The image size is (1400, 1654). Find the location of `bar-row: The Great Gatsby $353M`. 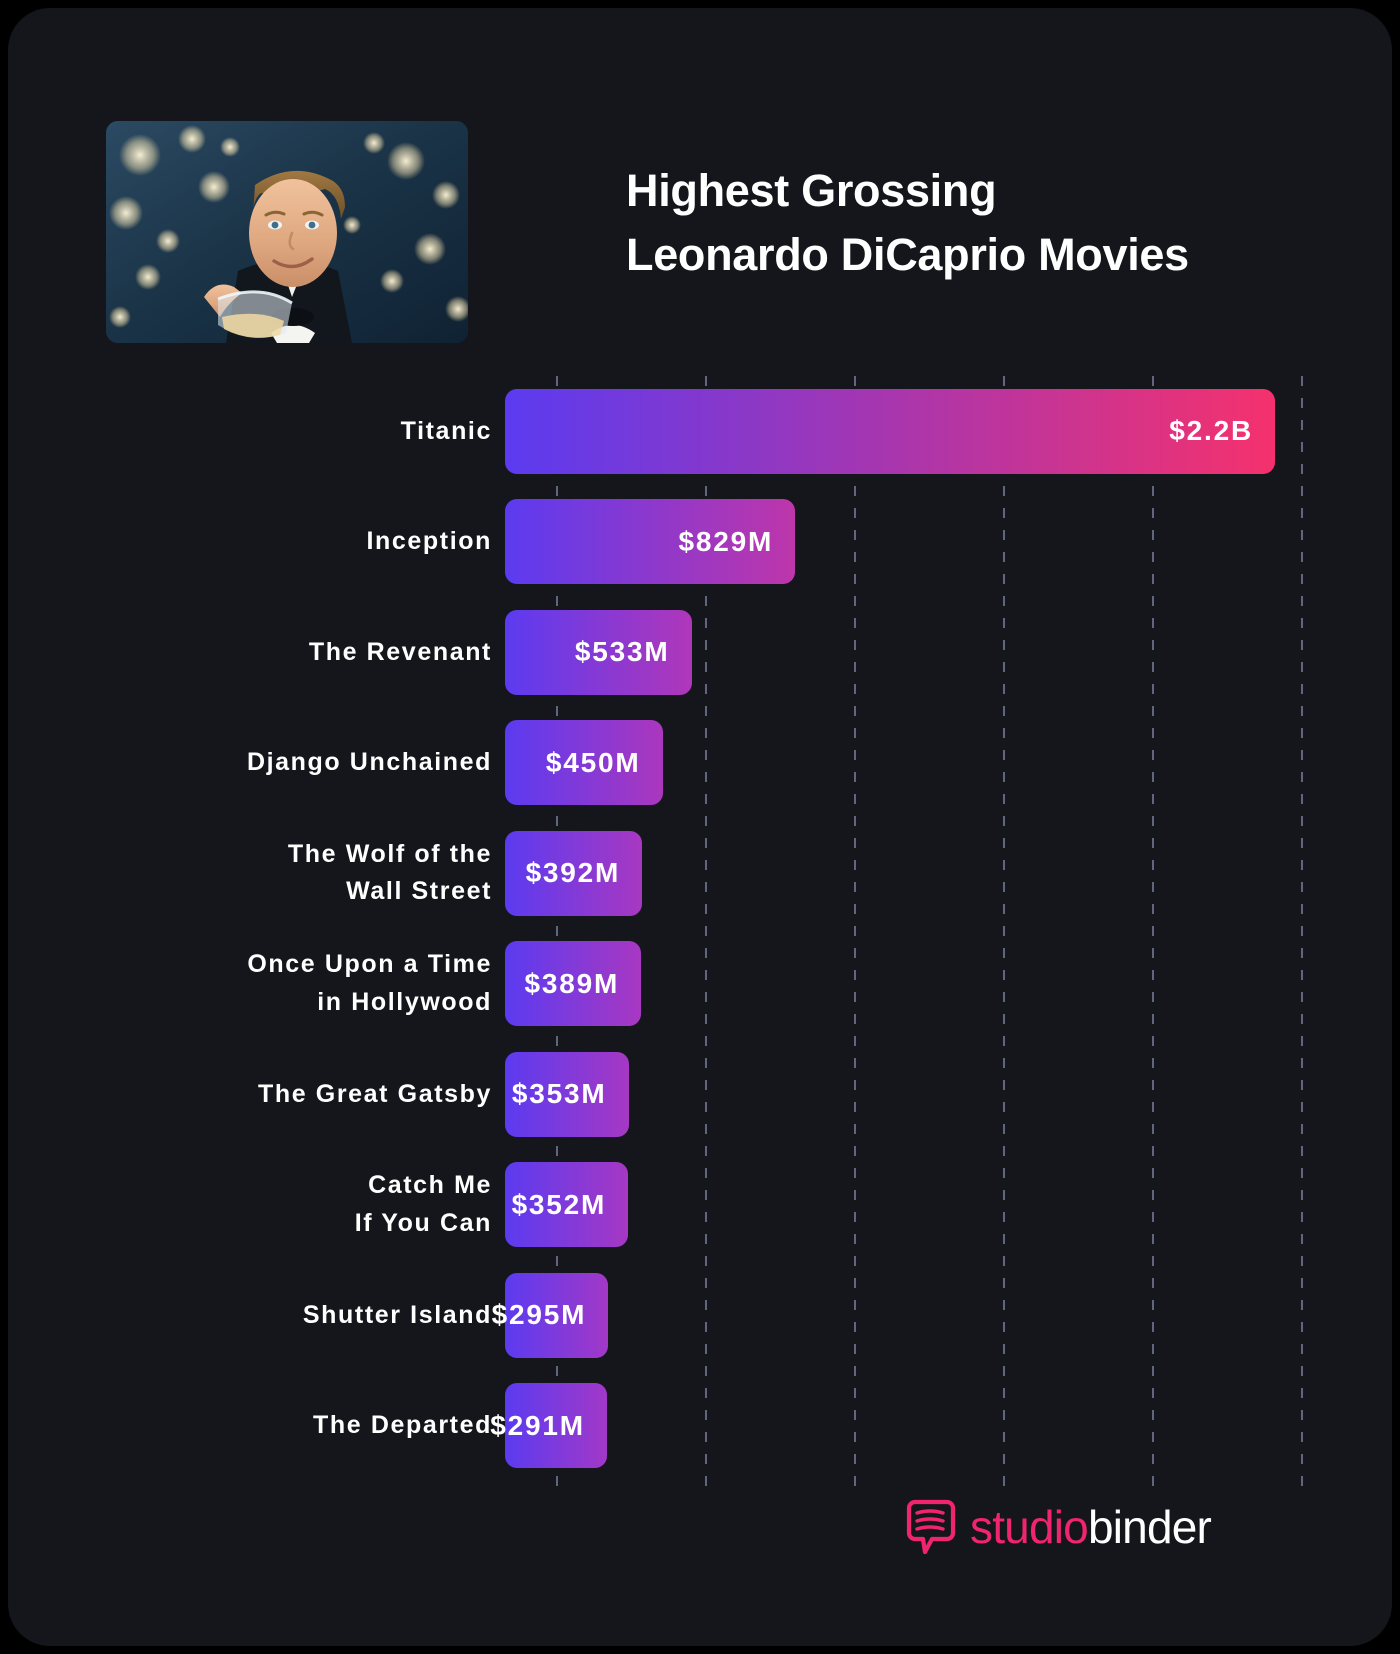

bar-row: The Great Gatsby $353M is located at coordinates (700, 1094).